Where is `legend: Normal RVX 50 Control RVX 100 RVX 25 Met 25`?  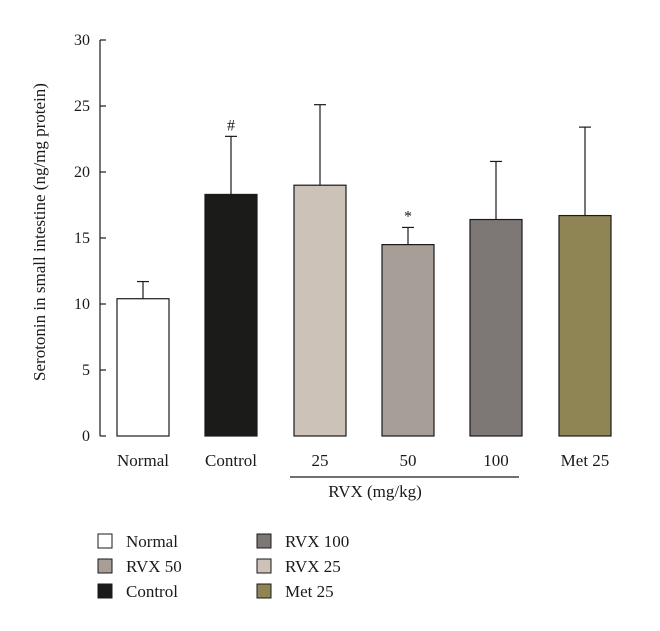 legend: Normal RVX 50 Control RVX 100 RVX 25 Met 25 is located at coordinates (223, 566).